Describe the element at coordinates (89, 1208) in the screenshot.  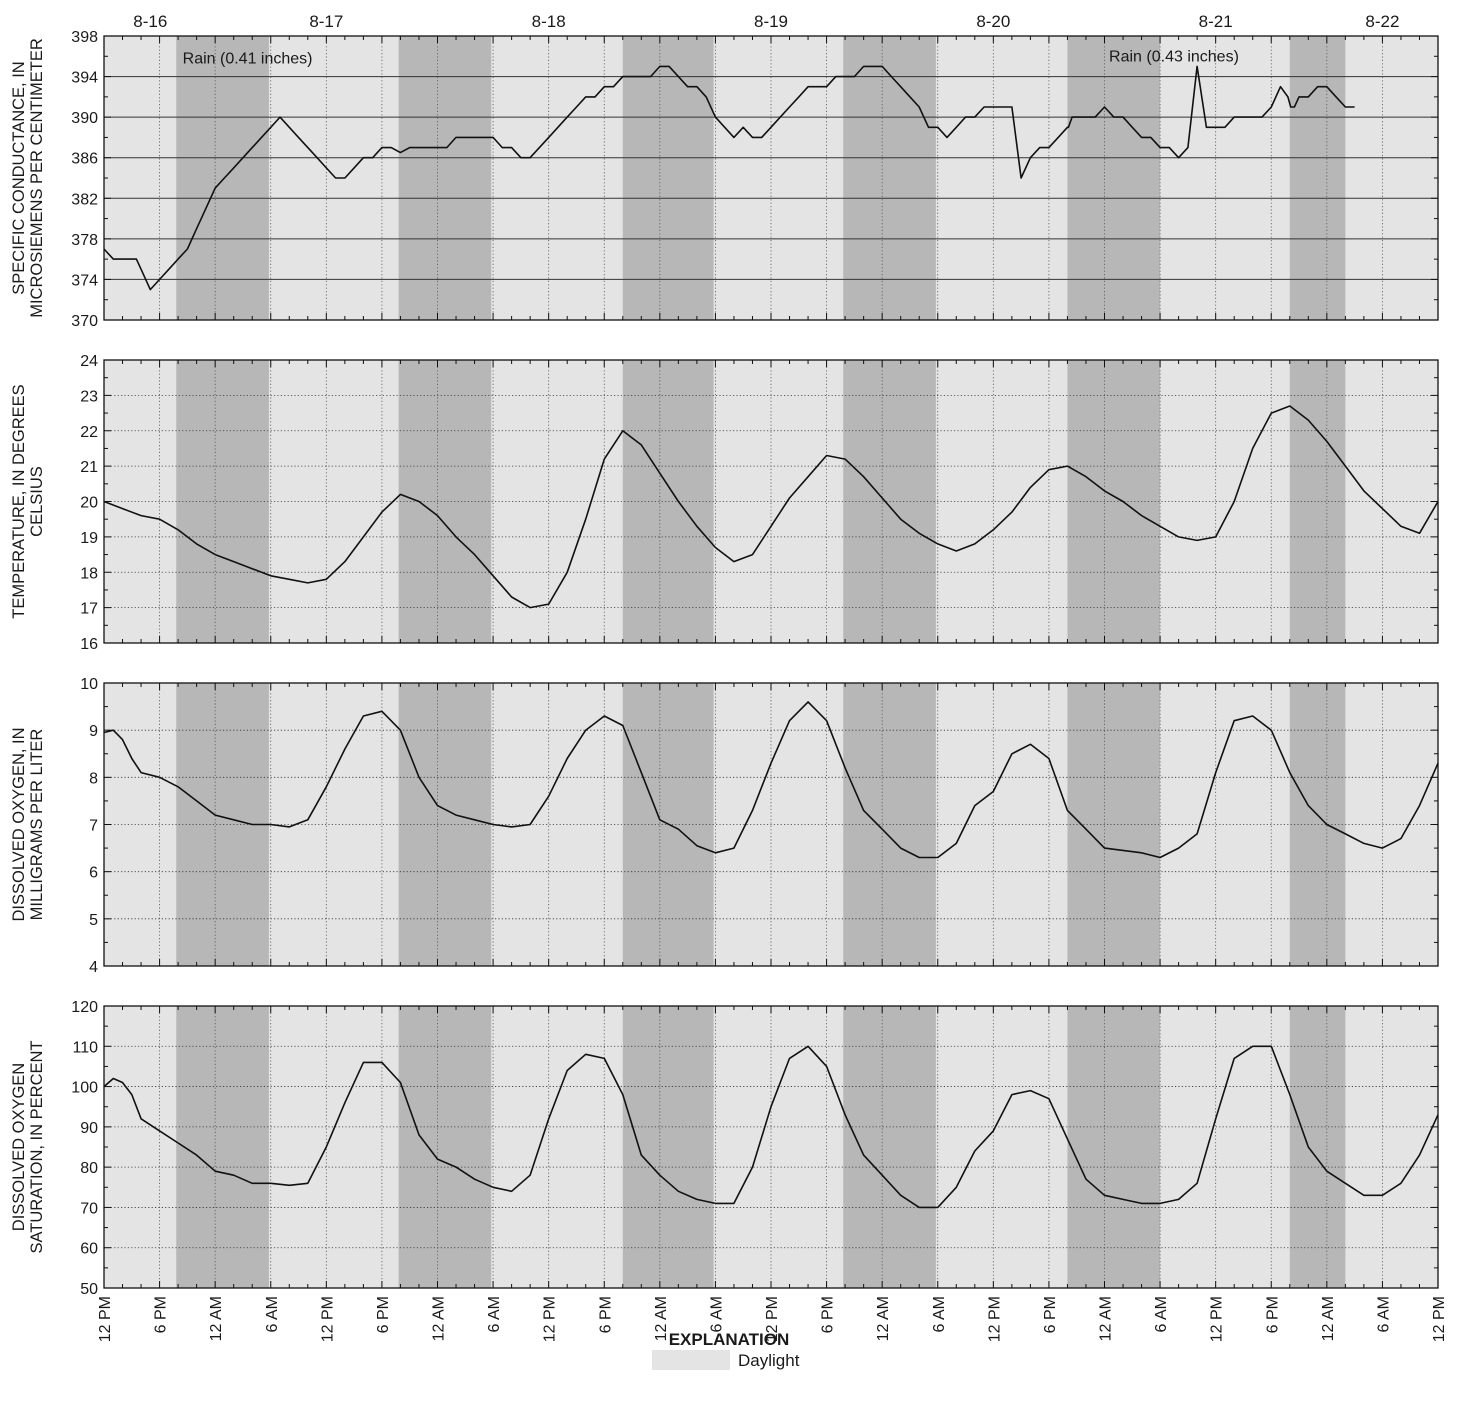
I see `y-tick-label: 70` at that location.